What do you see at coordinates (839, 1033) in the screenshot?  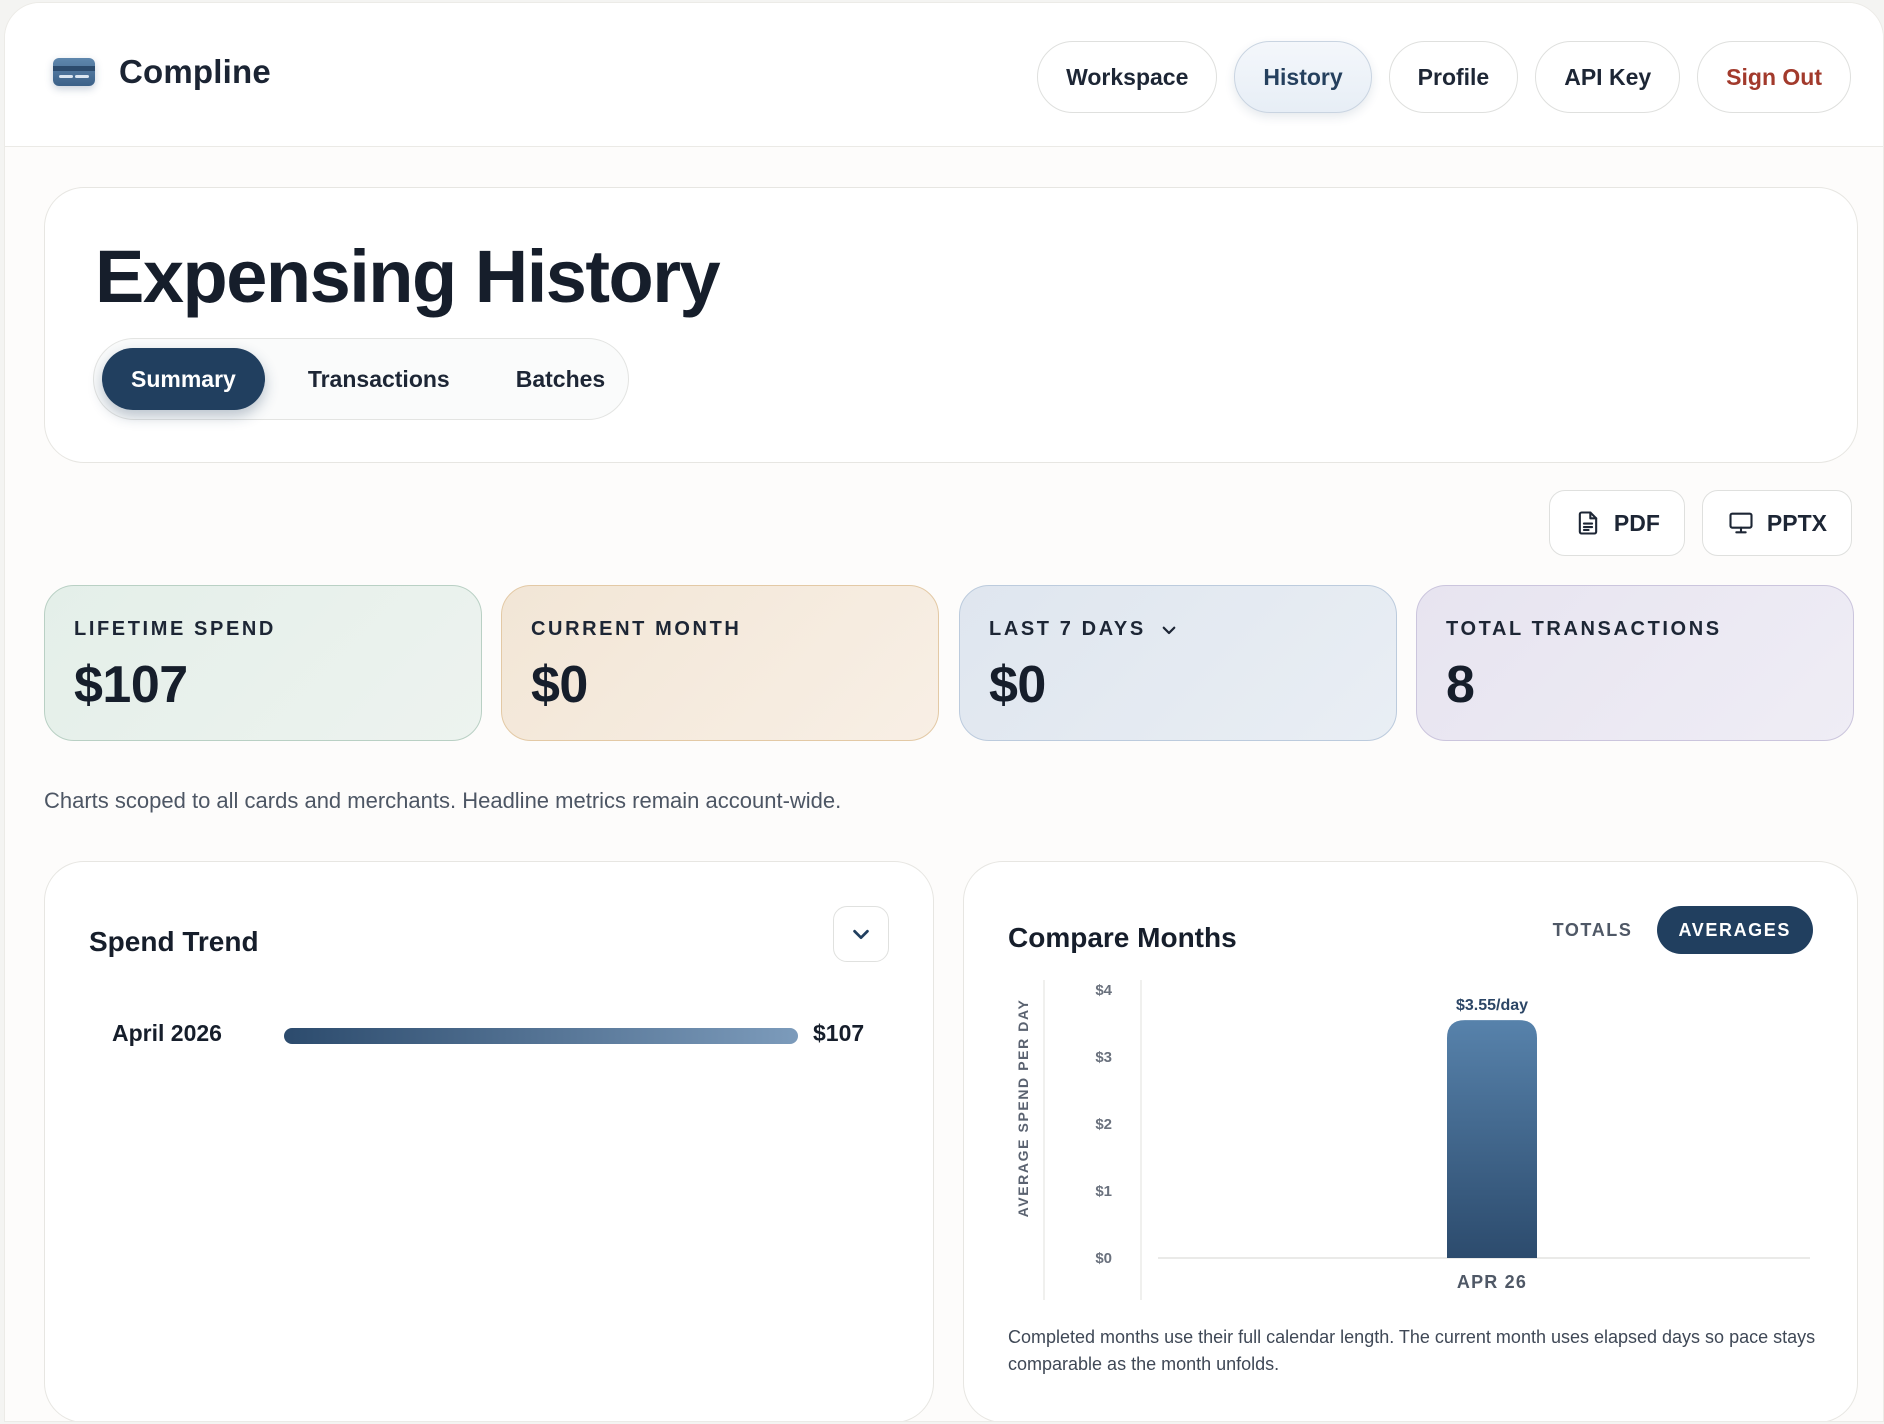 I see `trend-row-value: $107` at bounding box center [839, 1033].